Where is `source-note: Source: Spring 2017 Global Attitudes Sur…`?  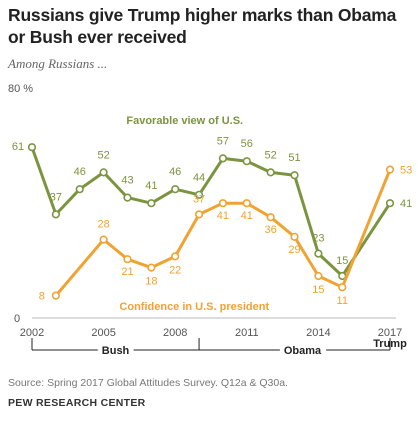
source-note: Source: Spring 2017 Global Attitudes Sur… is located at coordinates (148, 383).